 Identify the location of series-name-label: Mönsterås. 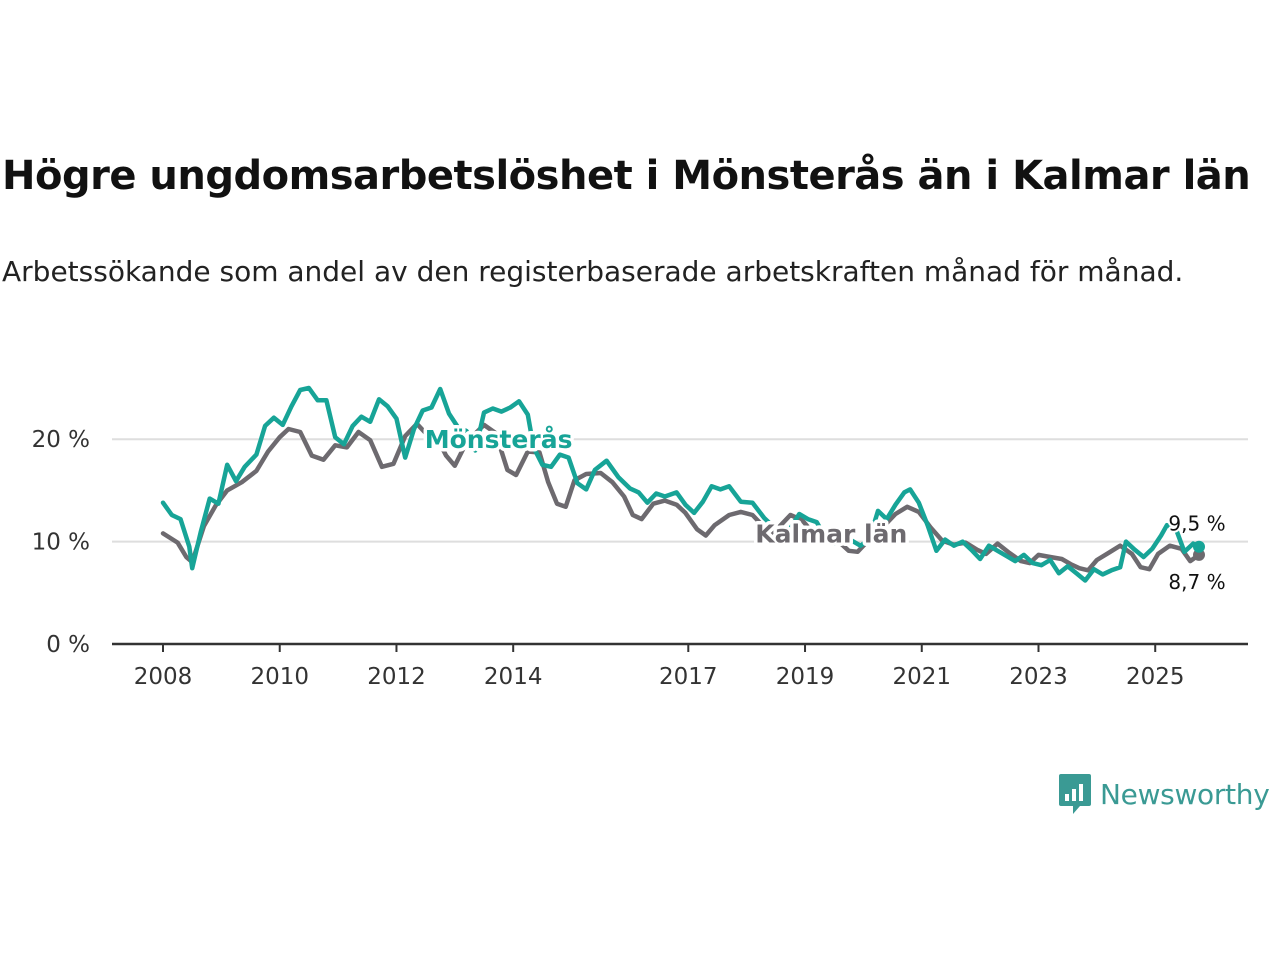
(499, 439).